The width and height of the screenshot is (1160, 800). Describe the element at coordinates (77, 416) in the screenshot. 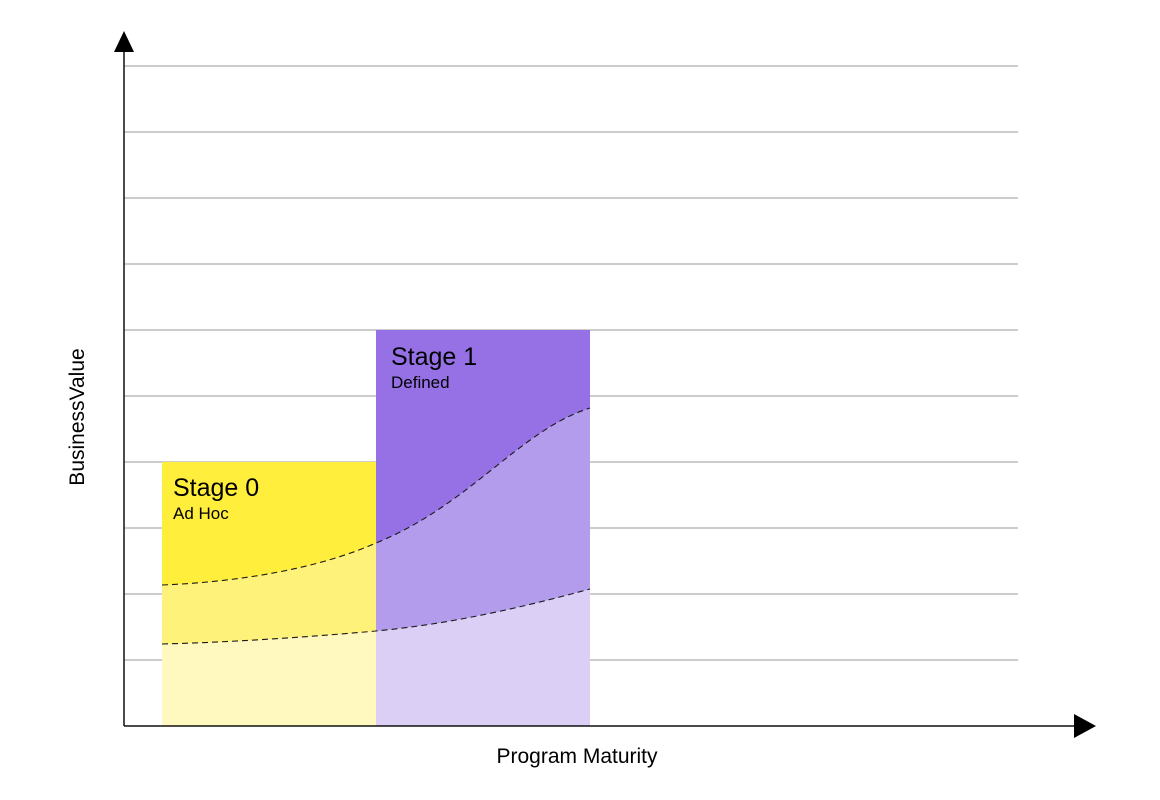

I see `y-axis-label: BusinessValue` at that location.